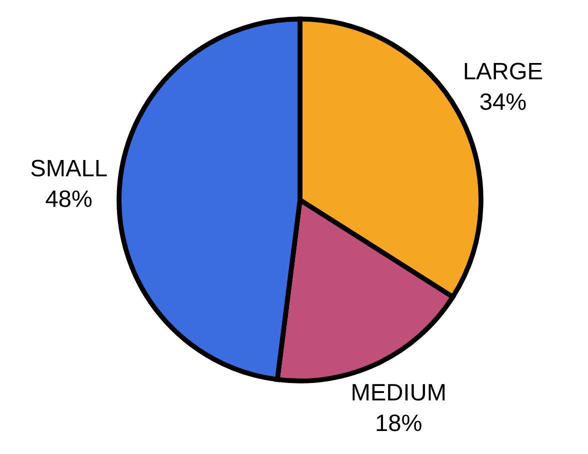 The image size is (588, 454). What do you see at coordinates (69, 168) in the screenshot?
I see `slice-label: SMALL` at bounding box center [69, 168].